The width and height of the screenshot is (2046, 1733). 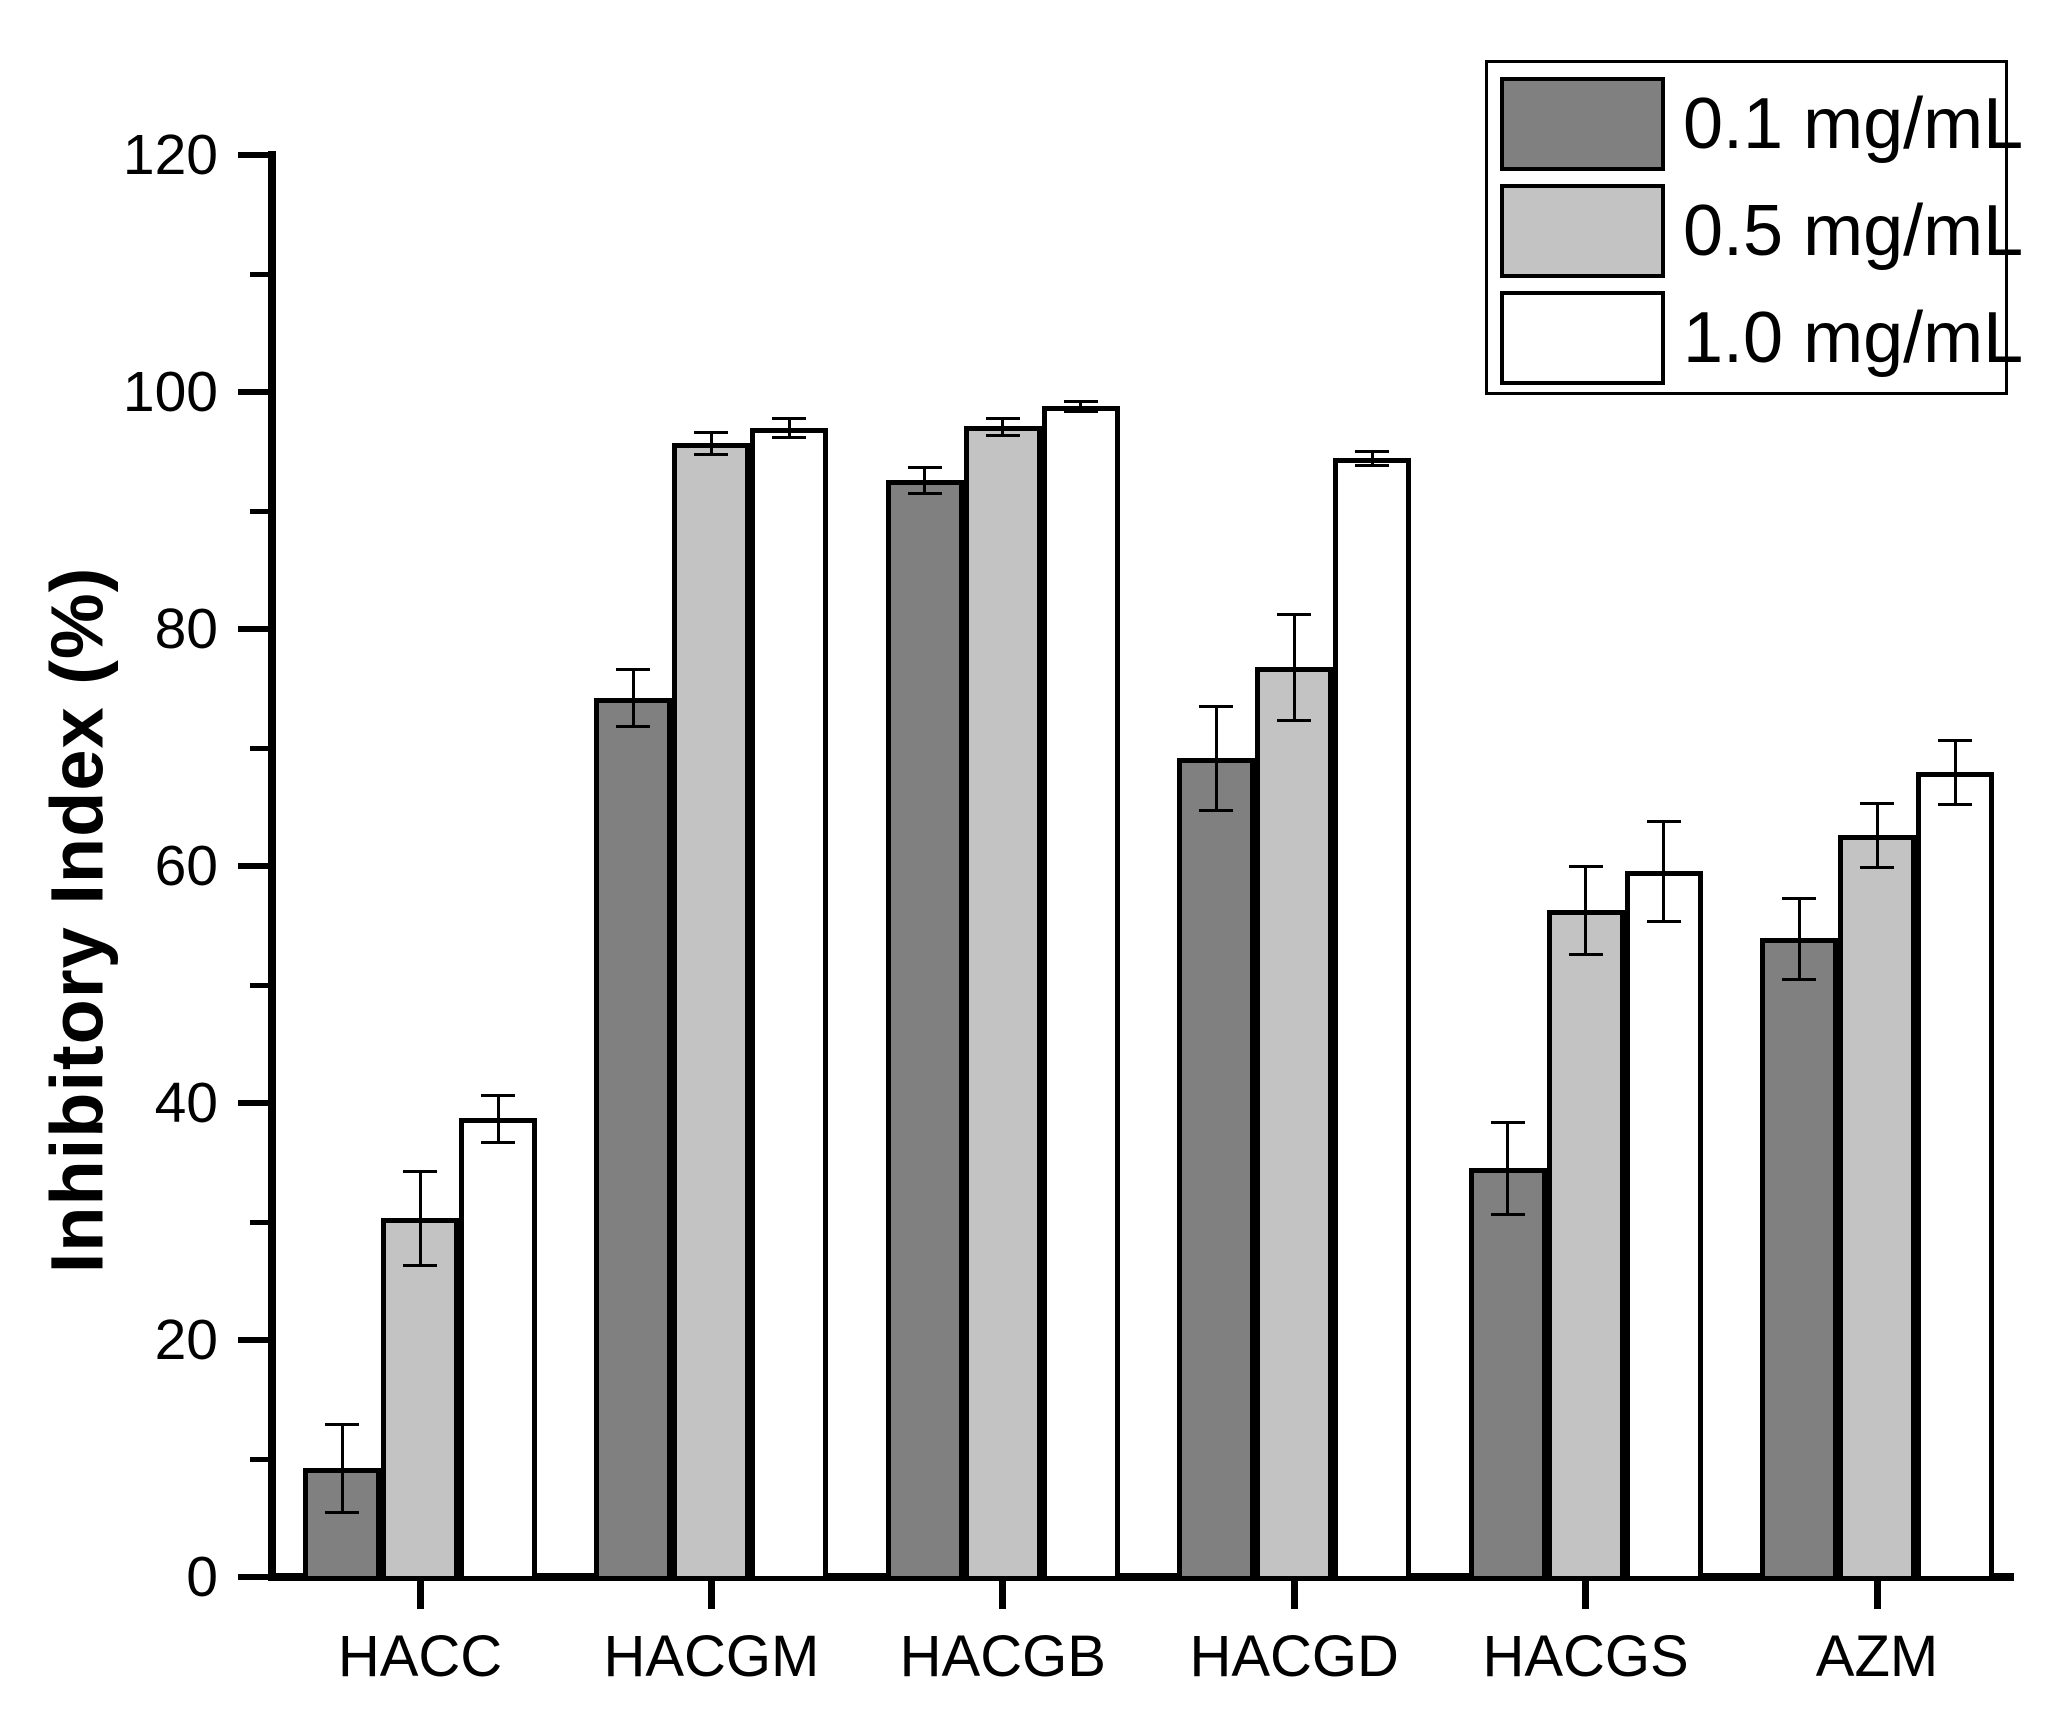 I want to click on x-category-label: HACGM, so click(x=711, y=1656).